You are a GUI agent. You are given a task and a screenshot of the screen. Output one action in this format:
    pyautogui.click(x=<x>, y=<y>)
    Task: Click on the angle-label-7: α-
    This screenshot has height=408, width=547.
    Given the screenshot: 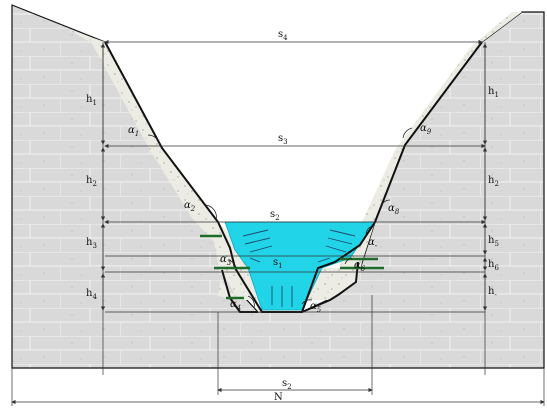 What is the action you would take?
    pyautogui.click(x=373, y=243)
    